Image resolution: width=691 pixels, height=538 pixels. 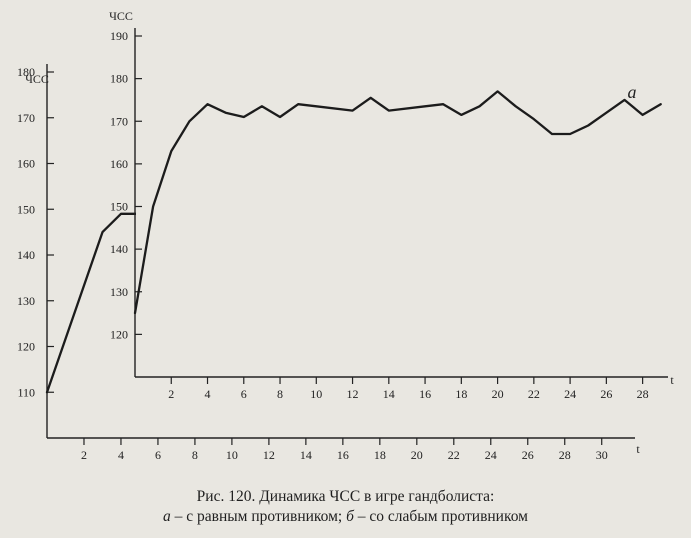 What do you see at coordinates (119, 249) in the screenshot?
I see `front-y-tick-label: 140` at bounding box center [119, 249].